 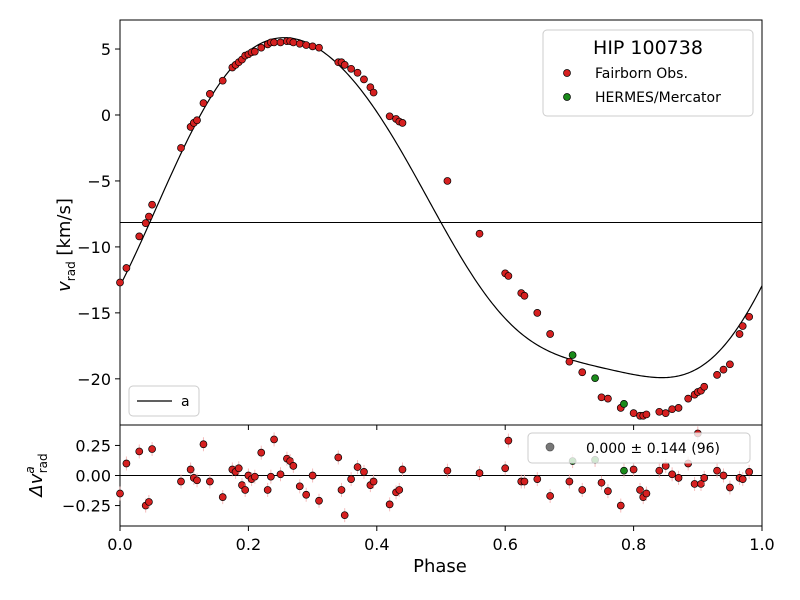 I want to click on residual-ylabel-sup: a, so click(x=30, y=469).